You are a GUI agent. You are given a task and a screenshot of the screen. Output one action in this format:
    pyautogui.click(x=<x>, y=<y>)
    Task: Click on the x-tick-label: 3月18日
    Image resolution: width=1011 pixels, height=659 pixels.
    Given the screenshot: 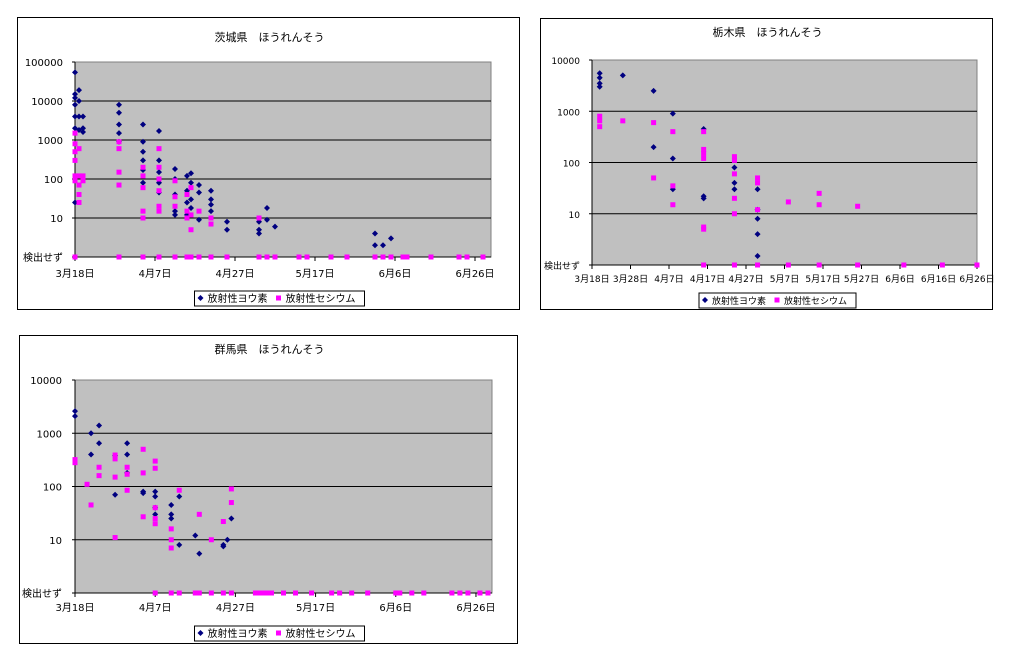 What is the action you would take?
    pyautogui.click(x=74, y=608)
    